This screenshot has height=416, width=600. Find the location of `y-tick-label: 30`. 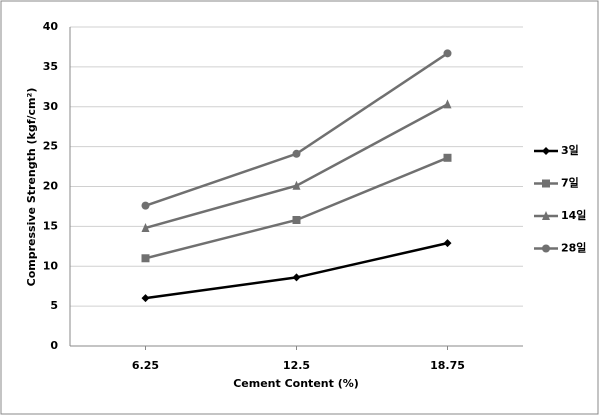

y-tick-label: 30 is located at coordinates (51, 106).